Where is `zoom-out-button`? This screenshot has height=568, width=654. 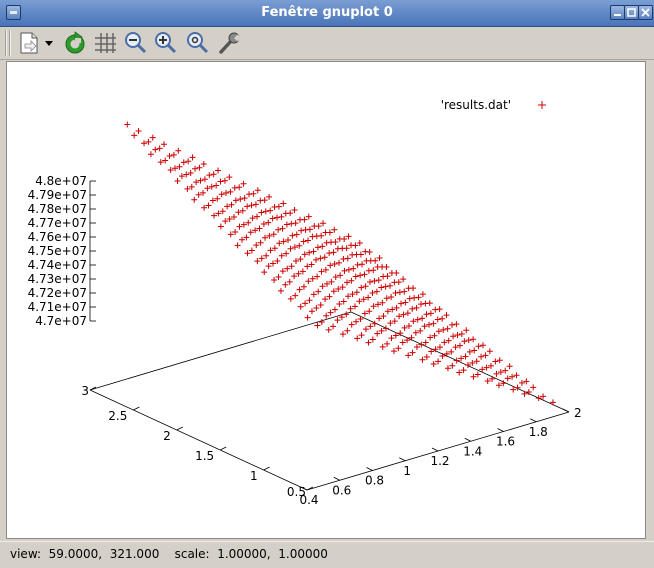
zoom-out-button is located at coordinates (135, 43).